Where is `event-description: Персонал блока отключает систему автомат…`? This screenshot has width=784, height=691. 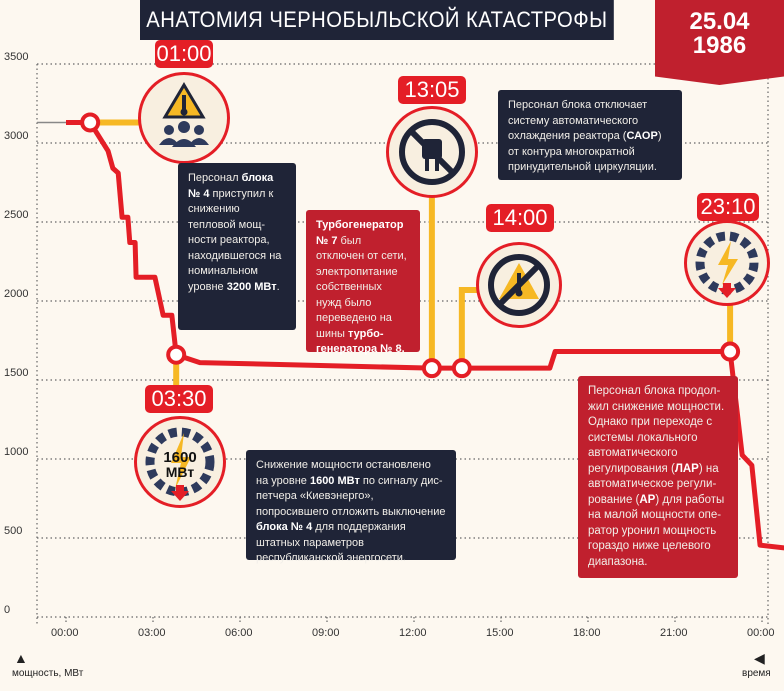
event-description: Персонал блока отключает систему автомат… is located at coordinates (590, 135).